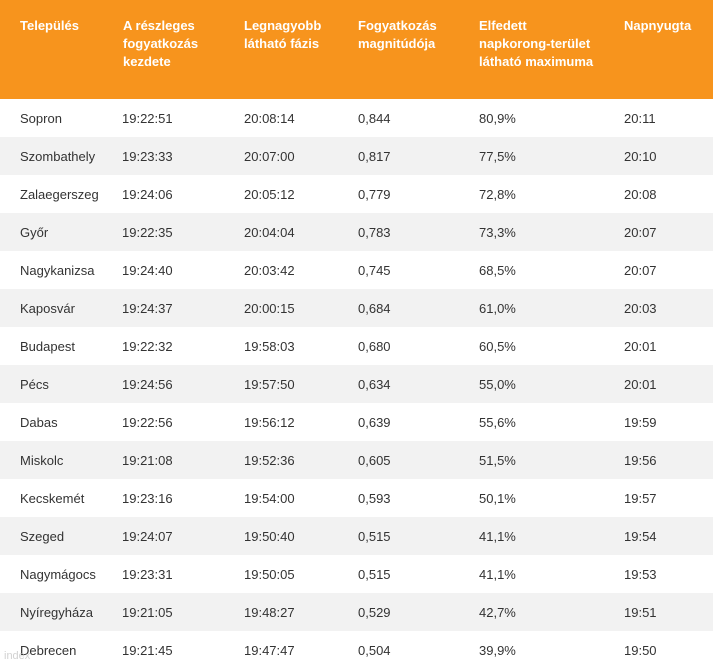 Image resolution: width=713 pixels, height=670 pixels. I want to click on cell-max-phase: 20:05:12, so click(269, 194).